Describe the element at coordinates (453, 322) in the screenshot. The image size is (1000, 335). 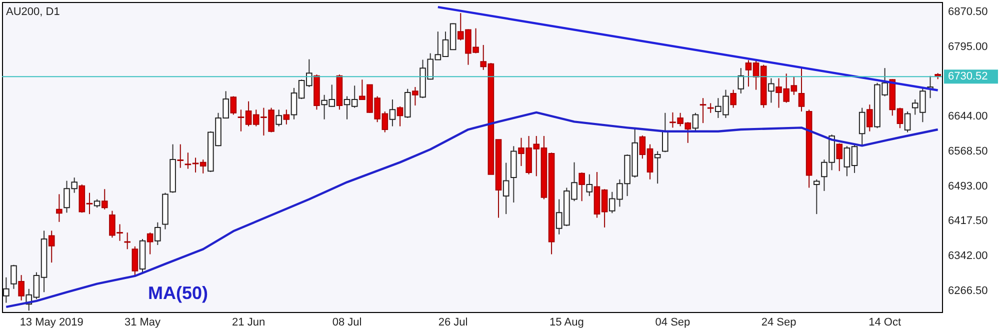
I see `x-tick-label: 26 Jul` at that location.